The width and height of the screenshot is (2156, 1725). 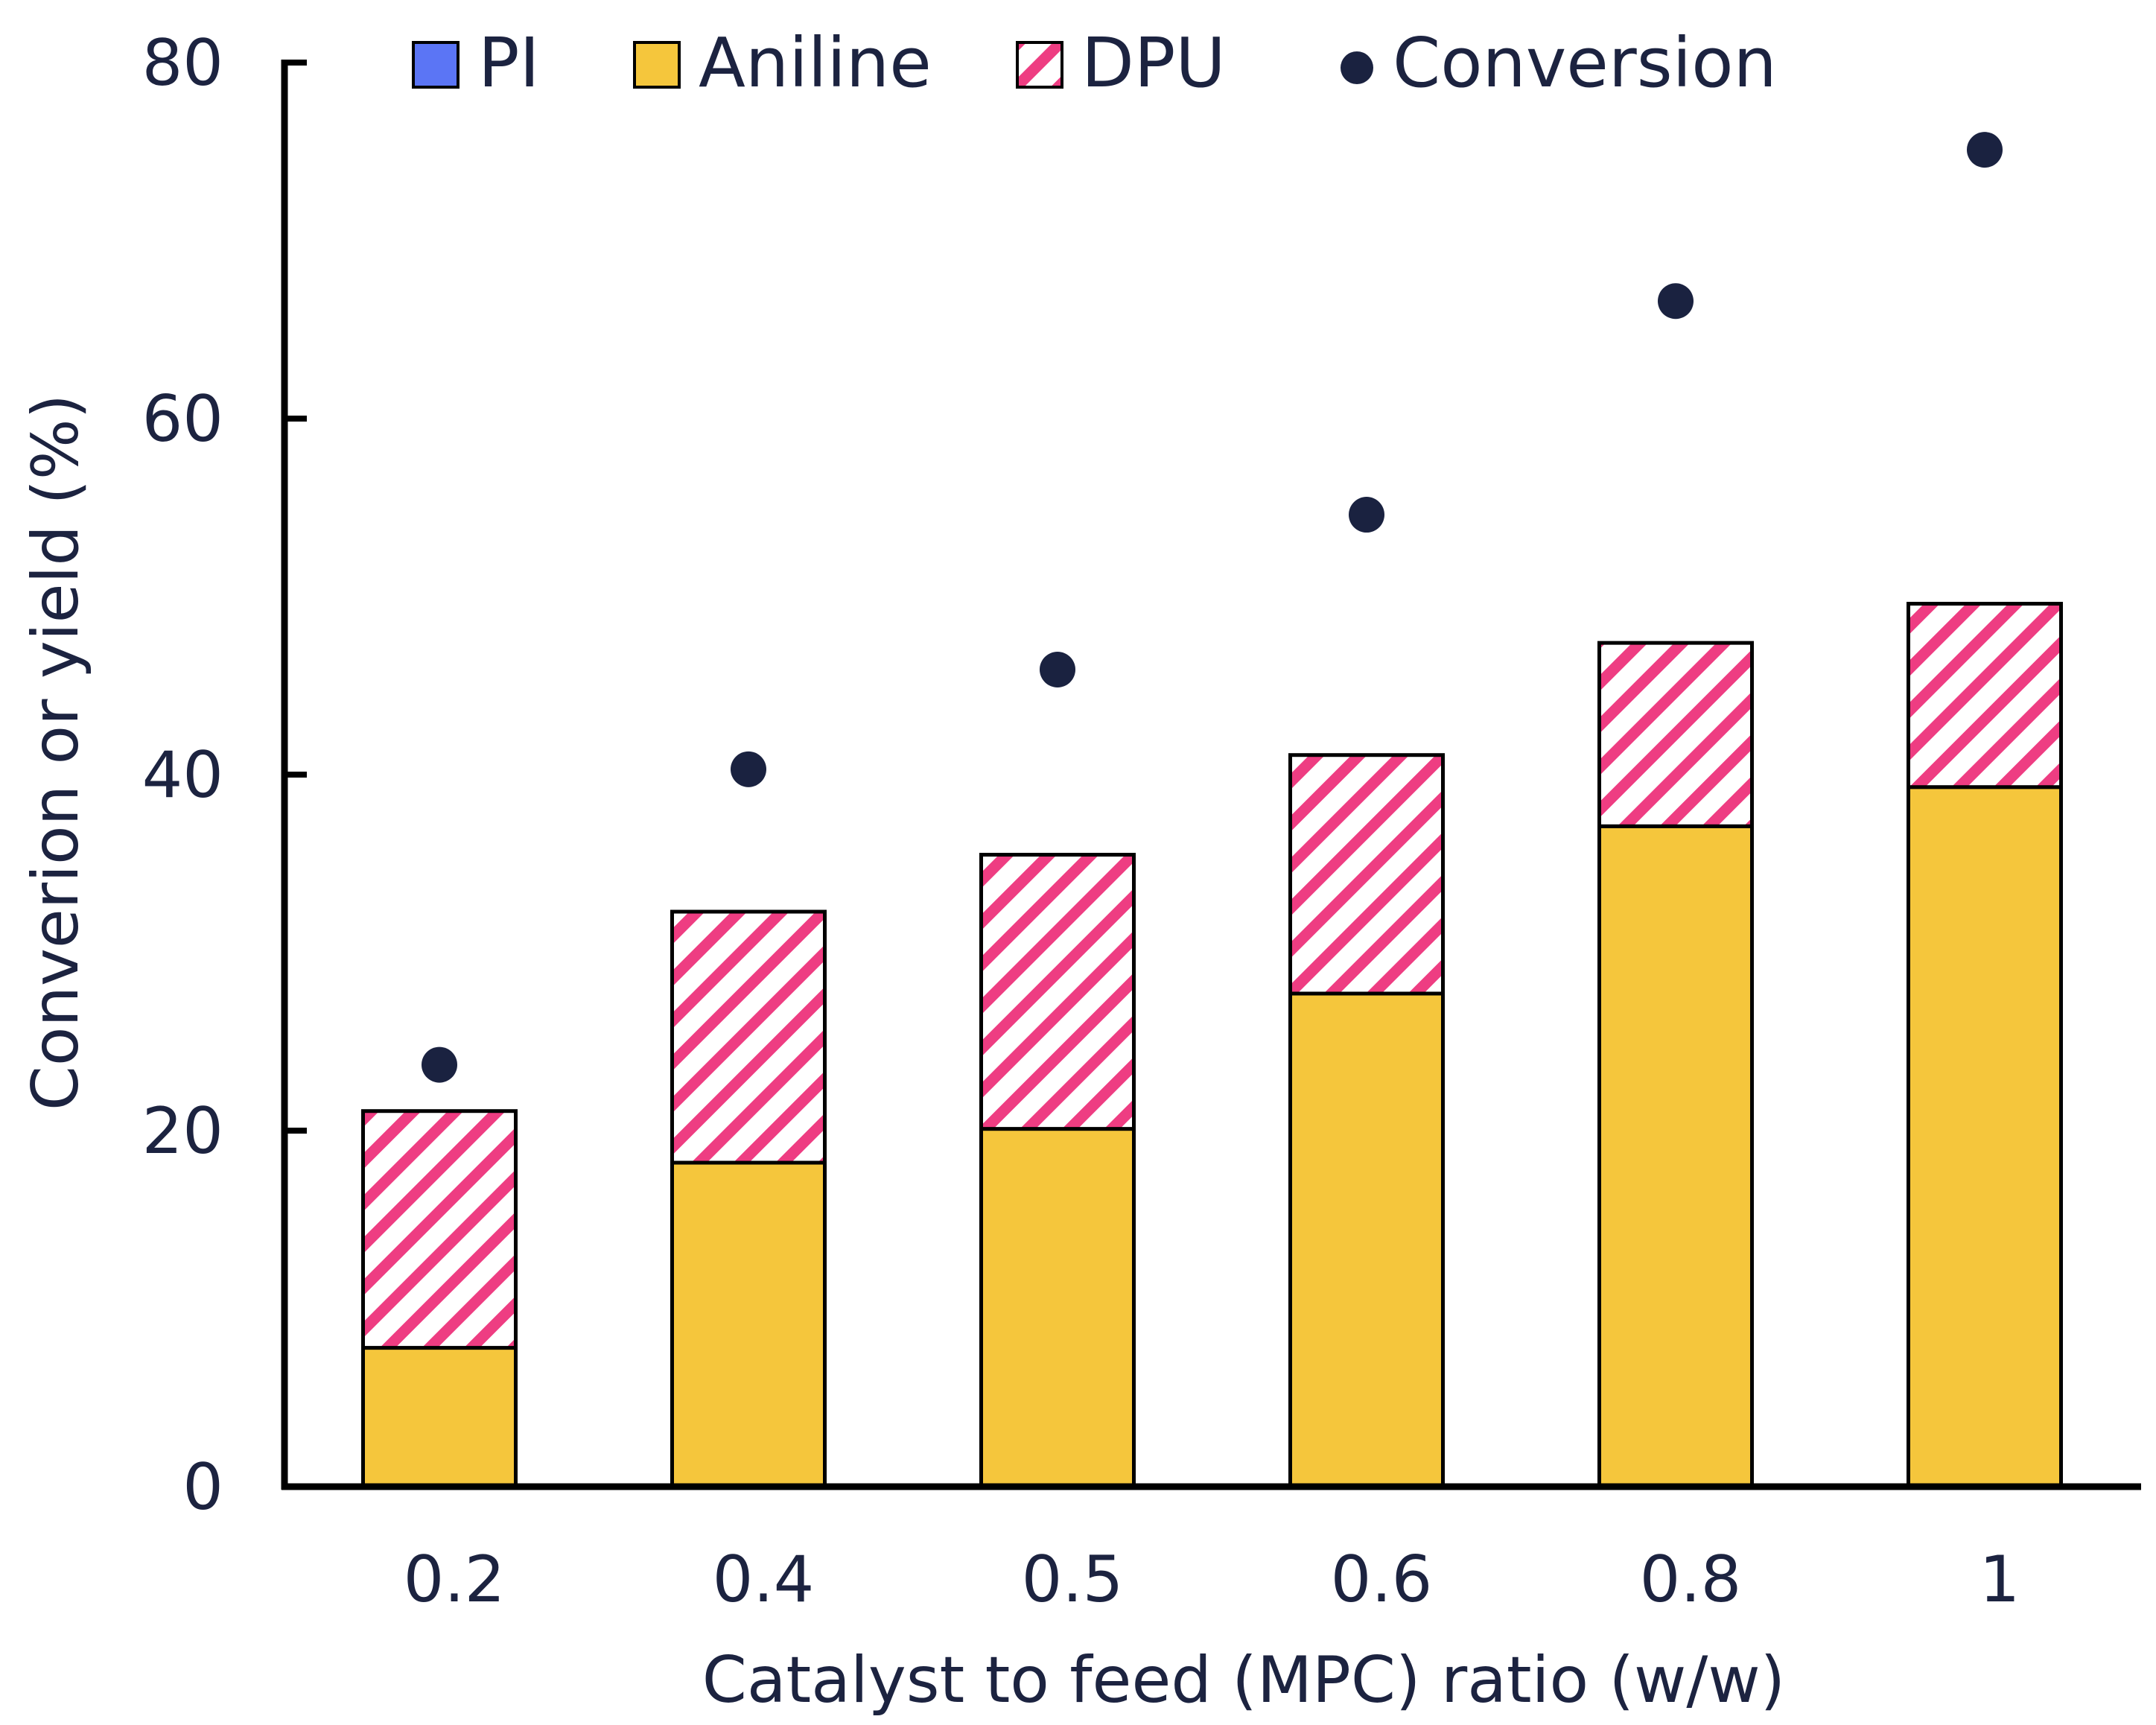 What do you see at coordinates (749, 769) in the screenshot?
I see `point-conversion-0.4` at bounding box center [749, 769].